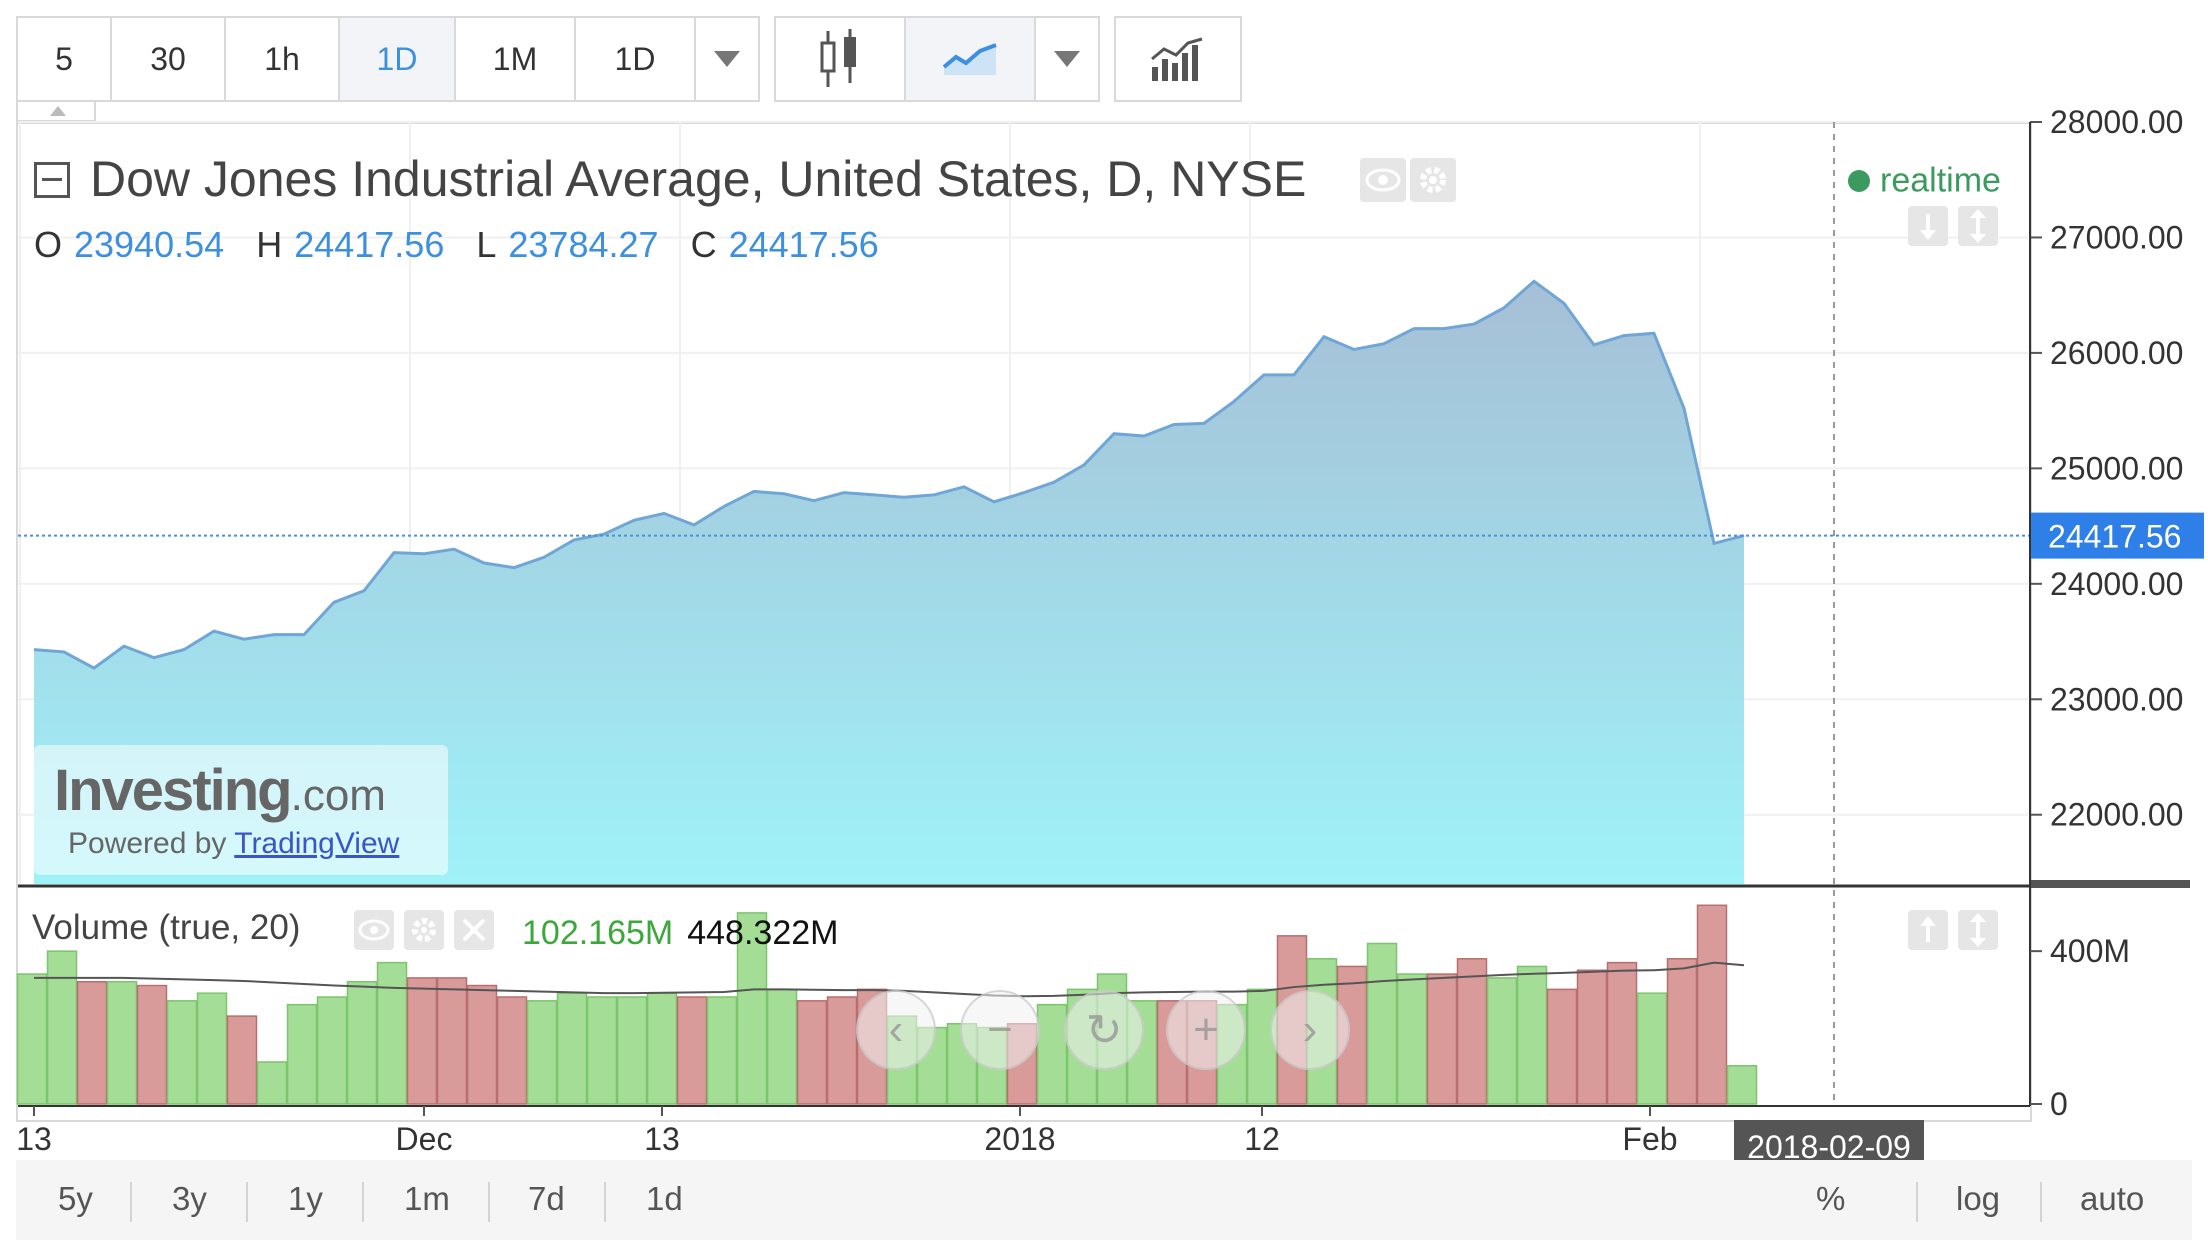  I want to click on volume-values: 102.165M 448.322M, so click(680, 933).